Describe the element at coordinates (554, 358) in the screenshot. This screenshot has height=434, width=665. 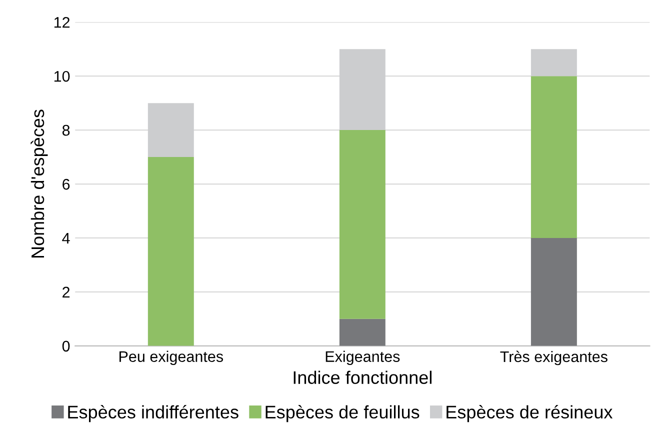
I see `x-tick-label: Très exigeantes` at that location.